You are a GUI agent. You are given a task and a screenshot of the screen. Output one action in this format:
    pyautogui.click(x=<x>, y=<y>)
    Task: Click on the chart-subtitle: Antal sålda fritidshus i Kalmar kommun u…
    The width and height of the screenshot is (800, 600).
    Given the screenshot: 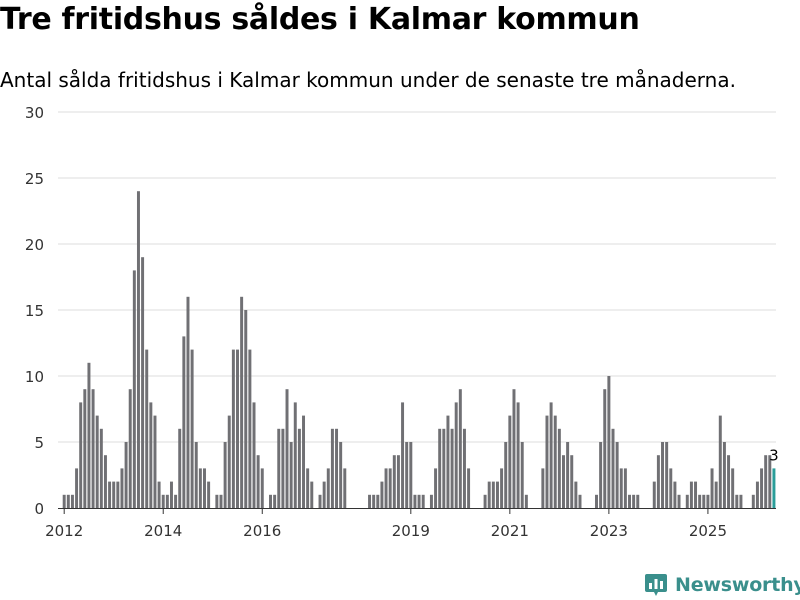 What is the action you would take?
    pyautogui.click(x=368, y=80)
    